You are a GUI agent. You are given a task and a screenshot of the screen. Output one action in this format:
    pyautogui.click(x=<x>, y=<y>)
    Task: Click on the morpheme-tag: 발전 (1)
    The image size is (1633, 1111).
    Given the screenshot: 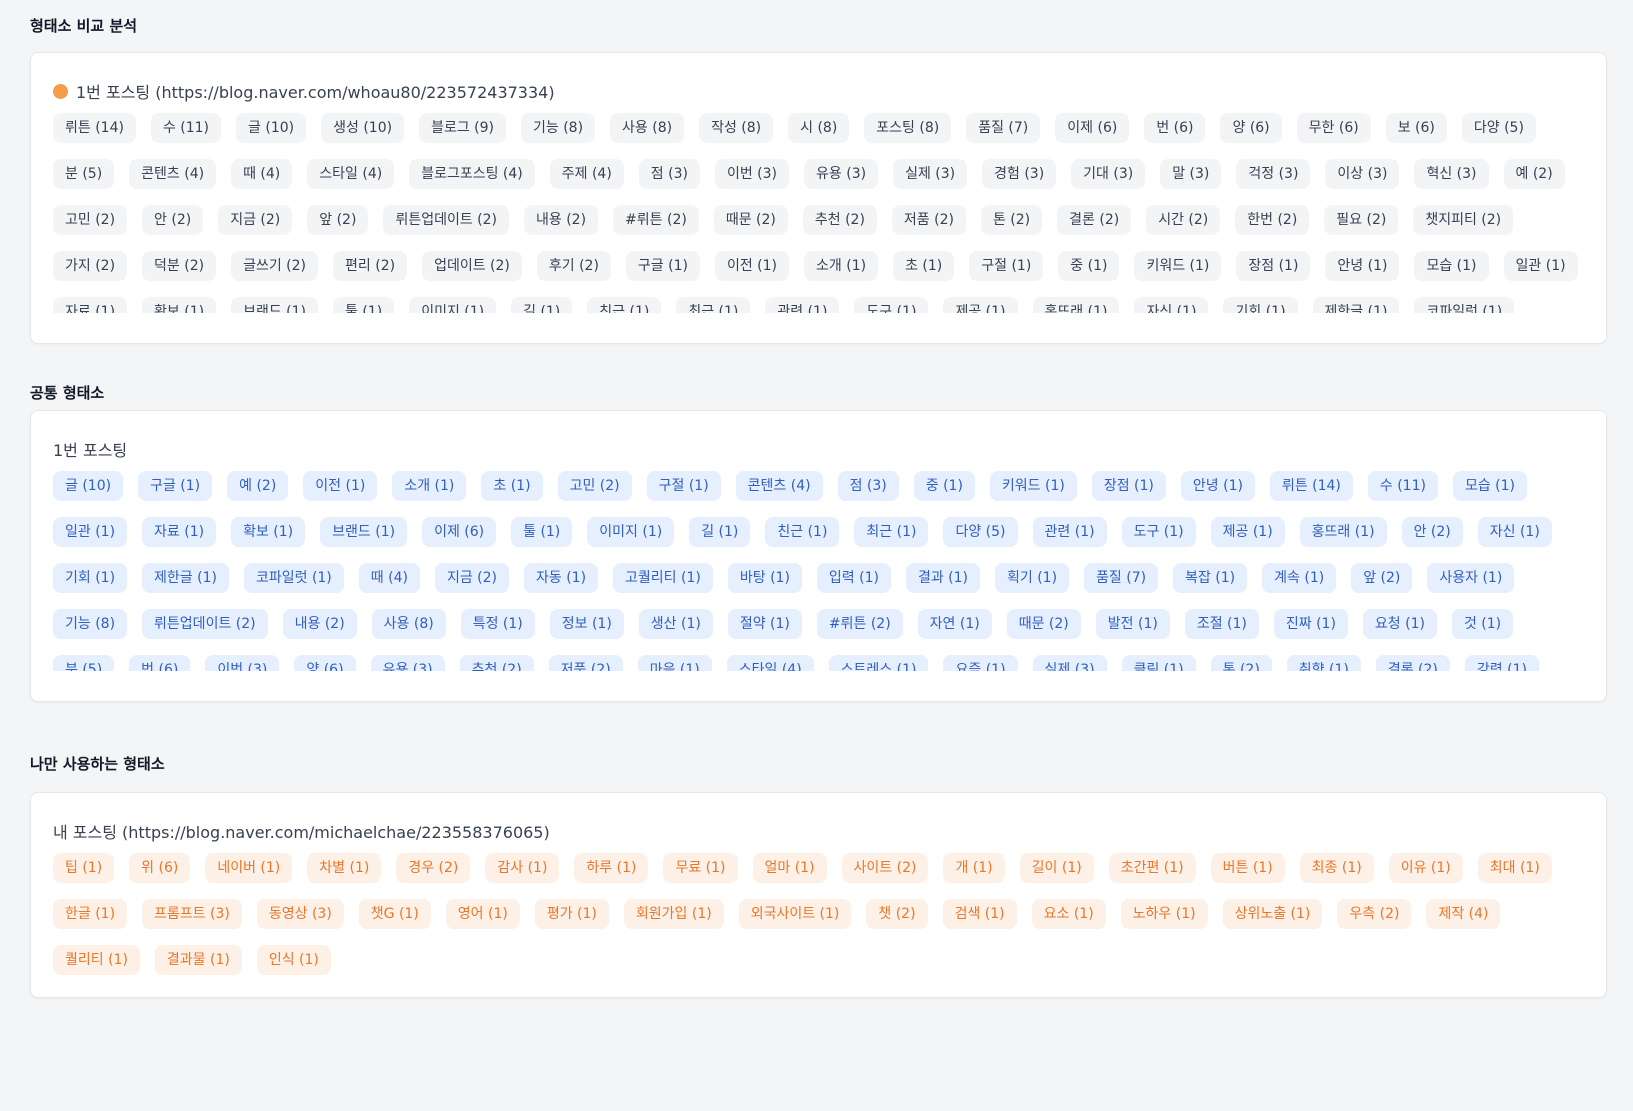 What is the action you would take?
    pyautogui.click(x=1132, y=624)
    